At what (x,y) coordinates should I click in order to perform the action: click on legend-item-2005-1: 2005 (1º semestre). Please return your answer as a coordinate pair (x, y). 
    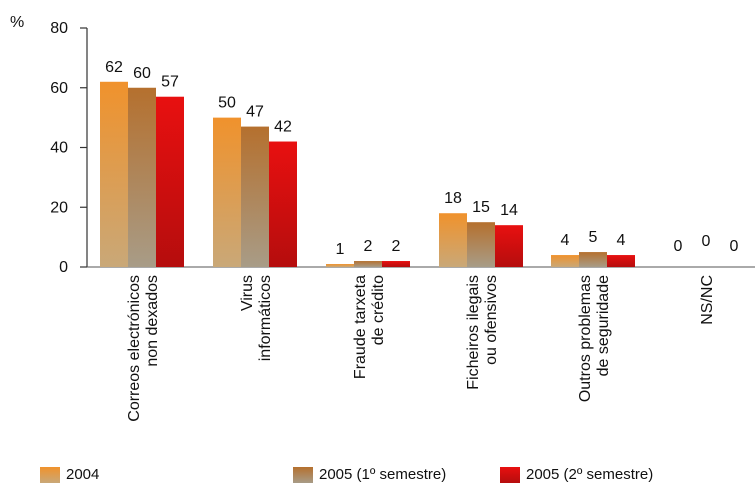
    Looking at the image, I should click on (369, 474).